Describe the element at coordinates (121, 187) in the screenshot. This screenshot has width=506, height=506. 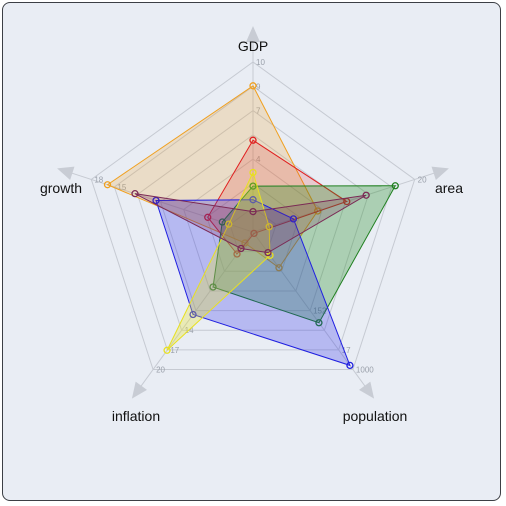
I see `tick-label: 15` at that location.